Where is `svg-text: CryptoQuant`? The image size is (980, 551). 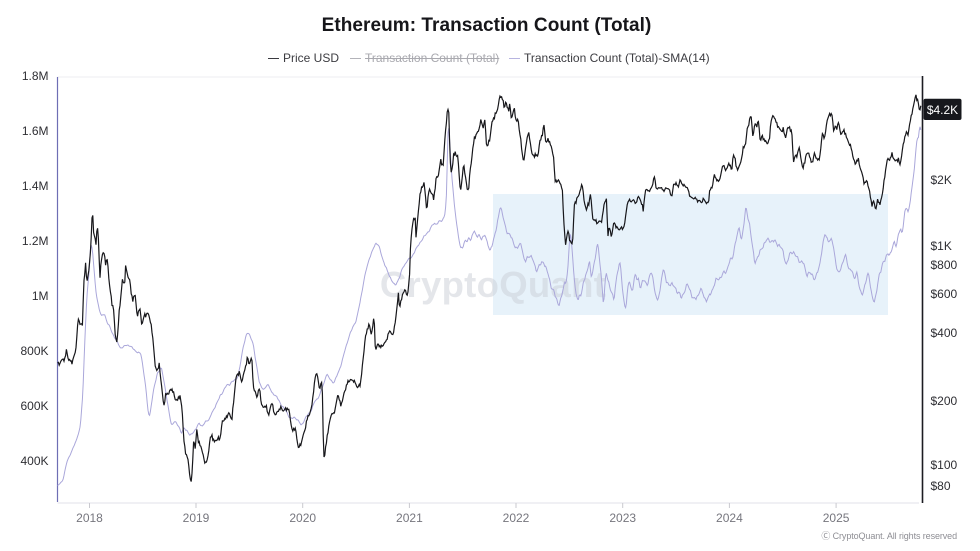 svg-text: CryptoQuant is located at coordinates (493, 284).